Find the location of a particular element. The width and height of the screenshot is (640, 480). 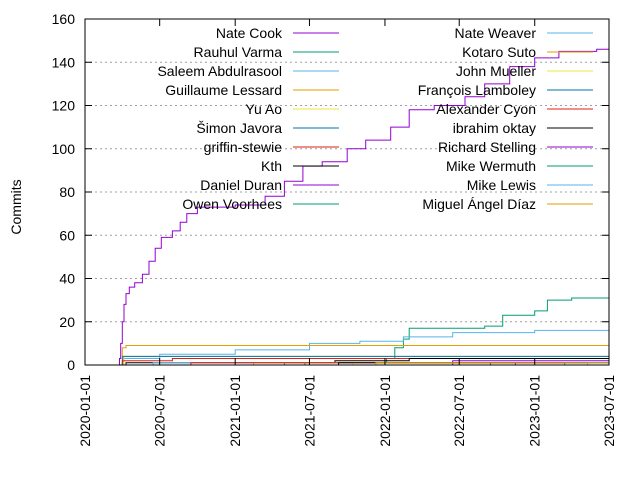

y-tick-label: 20 is located at coordinates (67, 322).